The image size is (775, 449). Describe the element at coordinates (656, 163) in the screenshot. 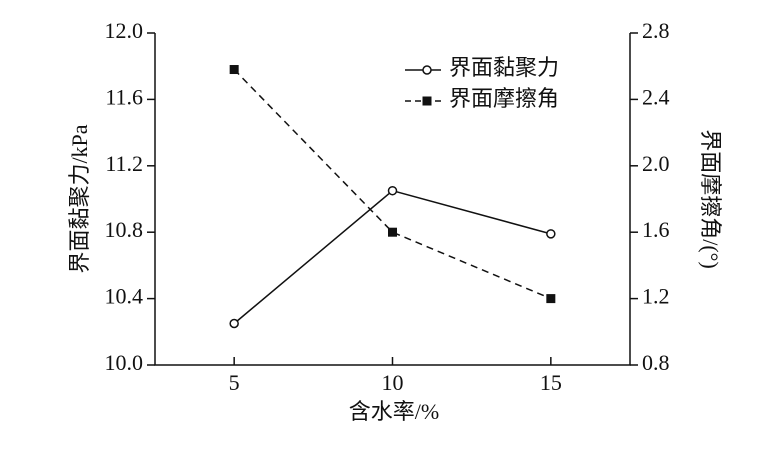

I see `y2-tick-label: 2.0` at that location.